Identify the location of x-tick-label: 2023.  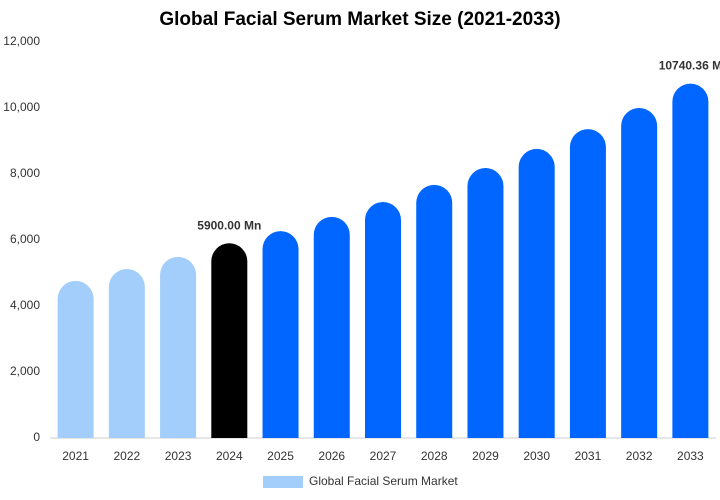
(178, 456).